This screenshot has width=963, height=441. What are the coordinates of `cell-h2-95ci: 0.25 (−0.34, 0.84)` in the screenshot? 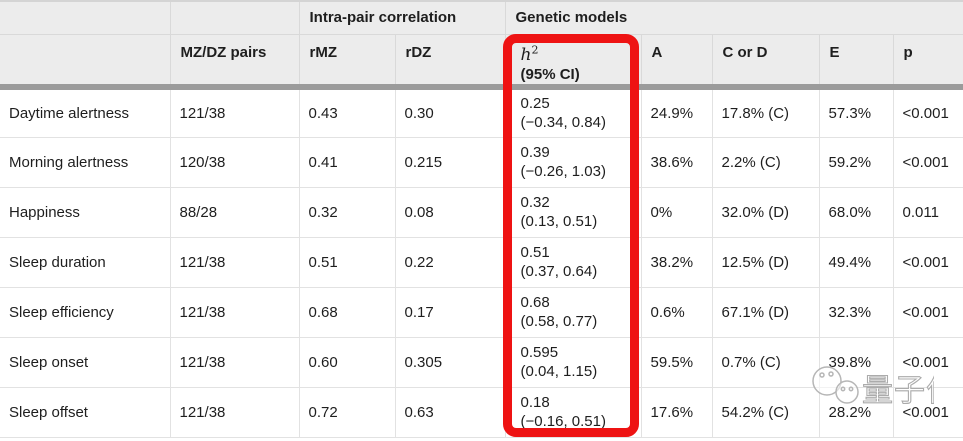 It's located at (573, 112).